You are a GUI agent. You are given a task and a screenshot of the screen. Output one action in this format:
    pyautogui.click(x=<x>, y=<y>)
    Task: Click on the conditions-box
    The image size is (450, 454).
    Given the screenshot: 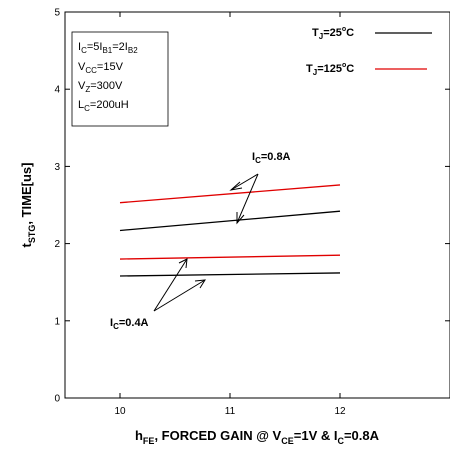 What is the action you would take?
    pyautogui.click(x=120, y=79)
    